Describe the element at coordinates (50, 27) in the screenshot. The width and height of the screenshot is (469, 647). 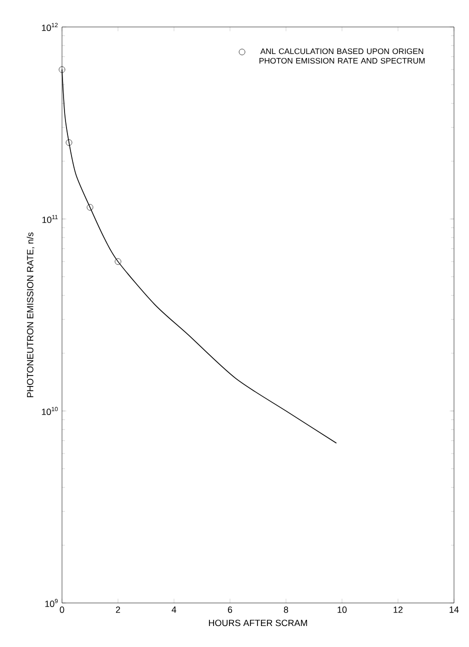
I see `y-tick-label: 10$^{12}$` at that location.